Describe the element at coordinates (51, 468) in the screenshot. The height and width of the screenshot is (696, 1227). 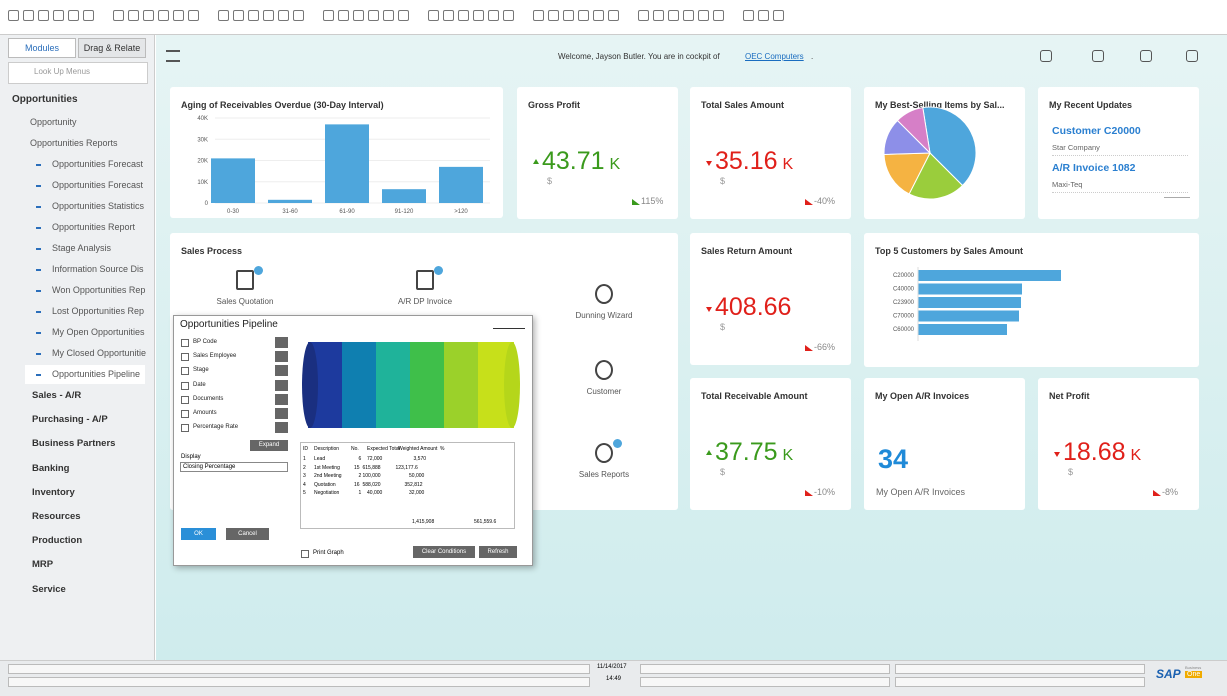
I see `module-item: Banking` at that location.